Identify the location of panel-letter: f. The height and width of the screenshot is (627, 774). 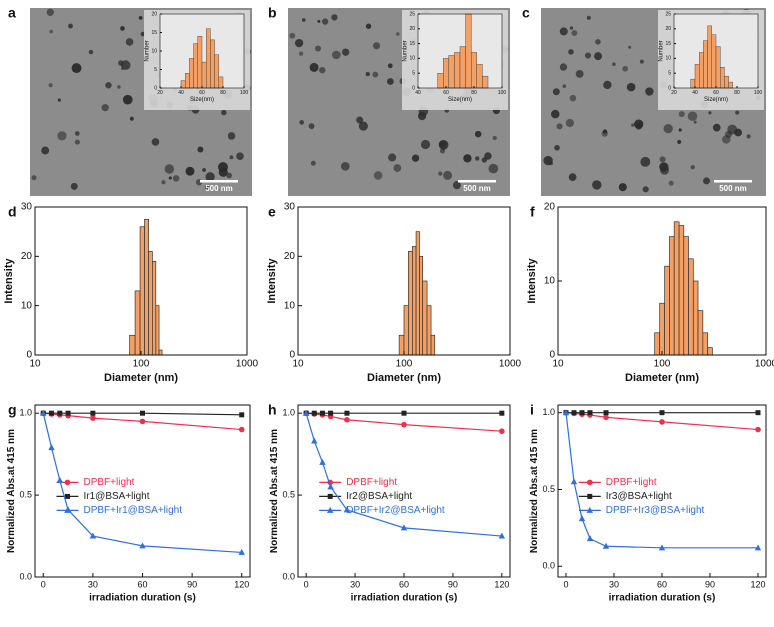
(532, 212).